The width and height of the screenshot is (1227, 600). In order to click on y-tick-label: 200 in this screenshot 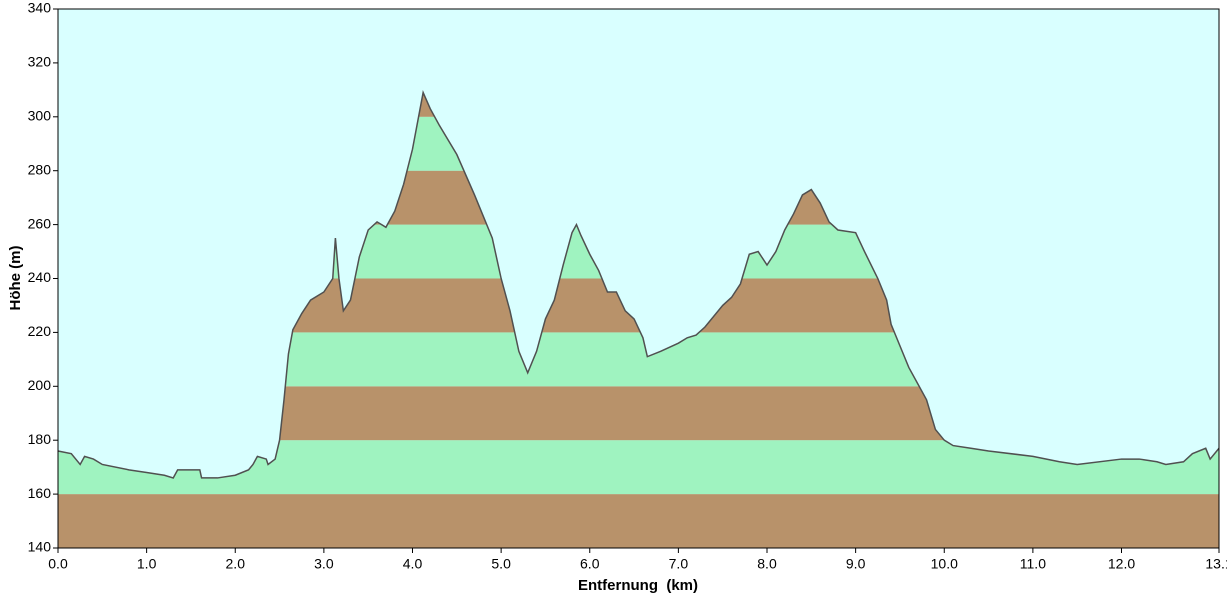, I will do `click(40, 385)`.